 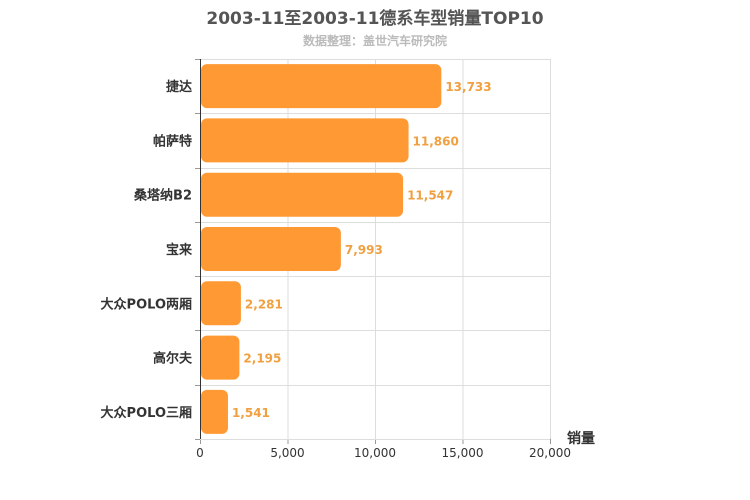 What do you see at coordinates (146, 413) in the screenshot?
I see `category-label: 大众POLO三厢` at bounding box center [146, 413].